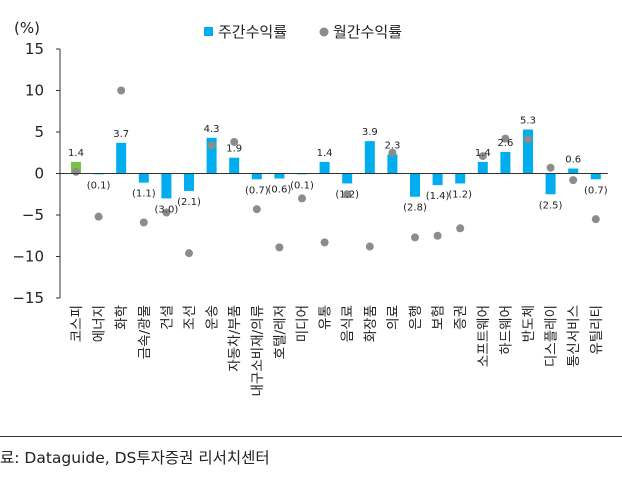 The height and width of the screenshot is (477, 622). What do you see at coordinates (121, 158) in the screenshot?
I see `bar-화학` at bounding box center [121, 158].